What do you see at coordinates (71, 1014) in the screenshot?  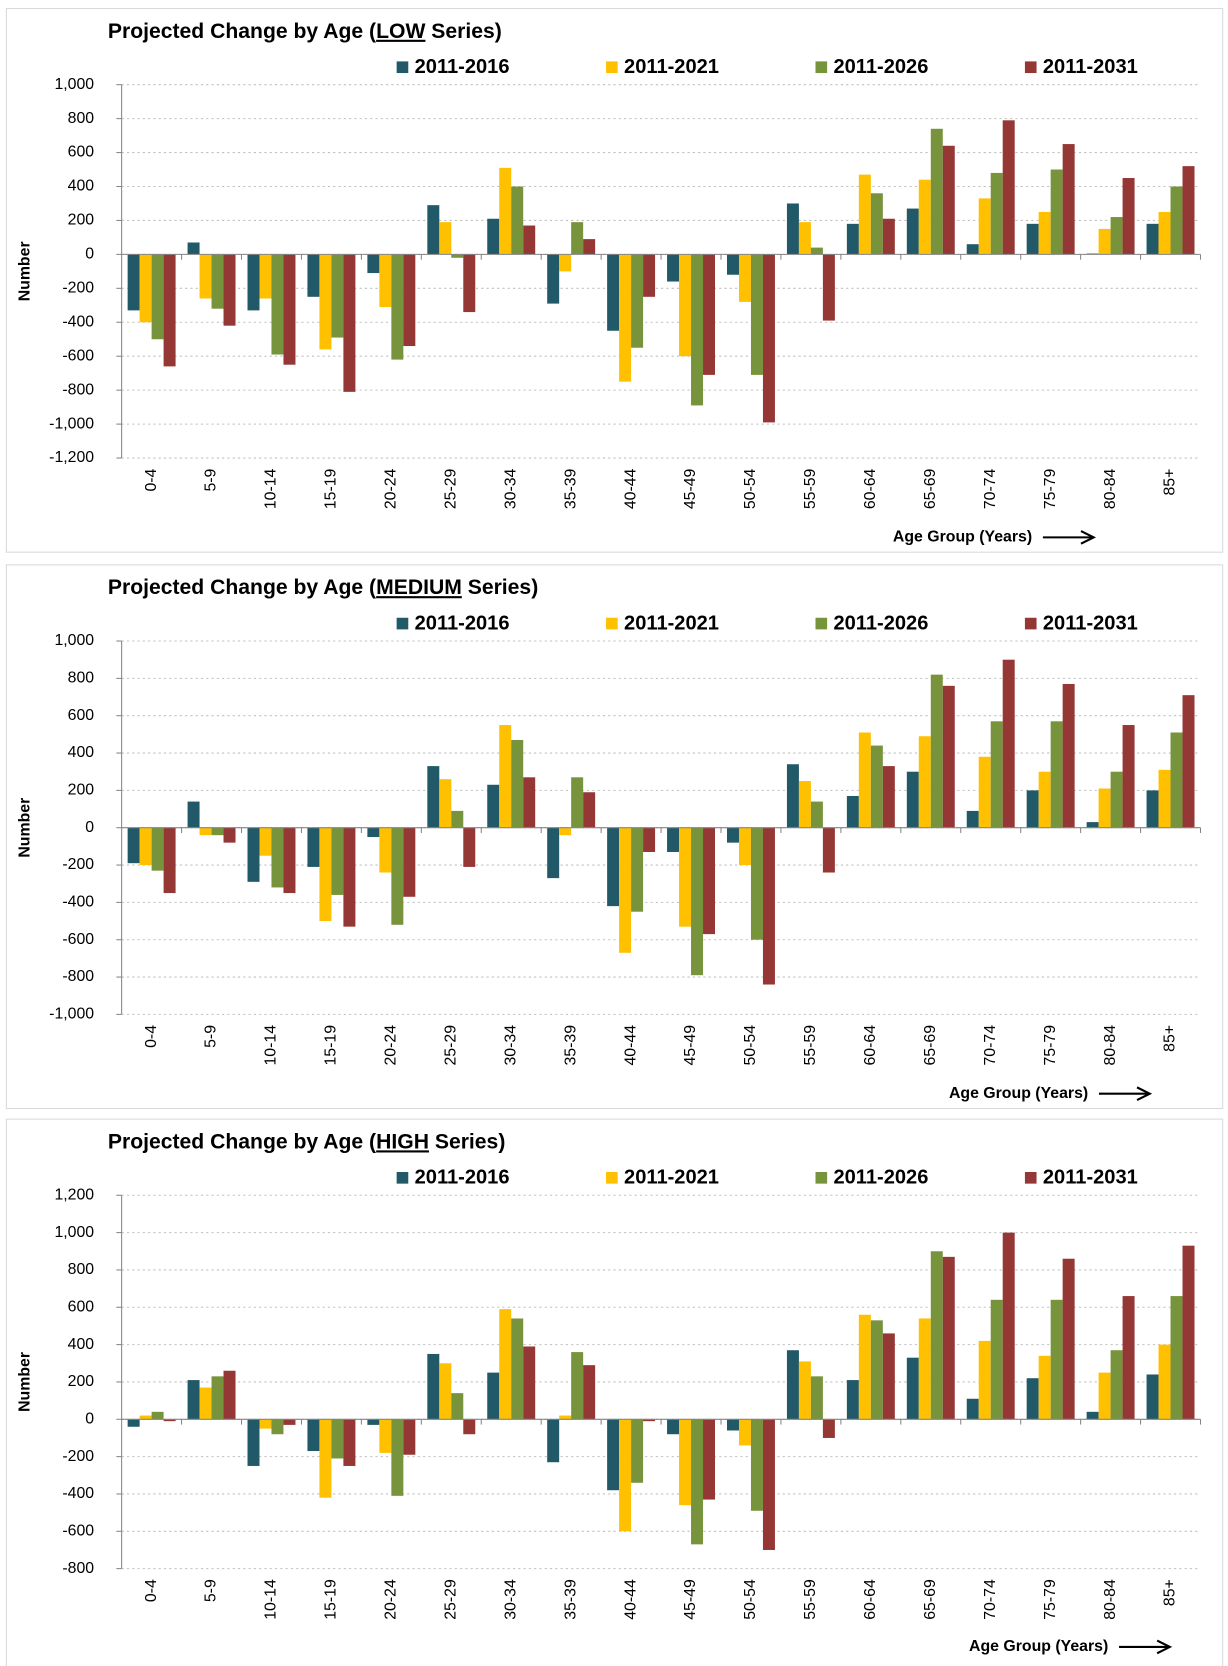 I see `y-tick-label: -1,000` at bounding box center [71, 1014].